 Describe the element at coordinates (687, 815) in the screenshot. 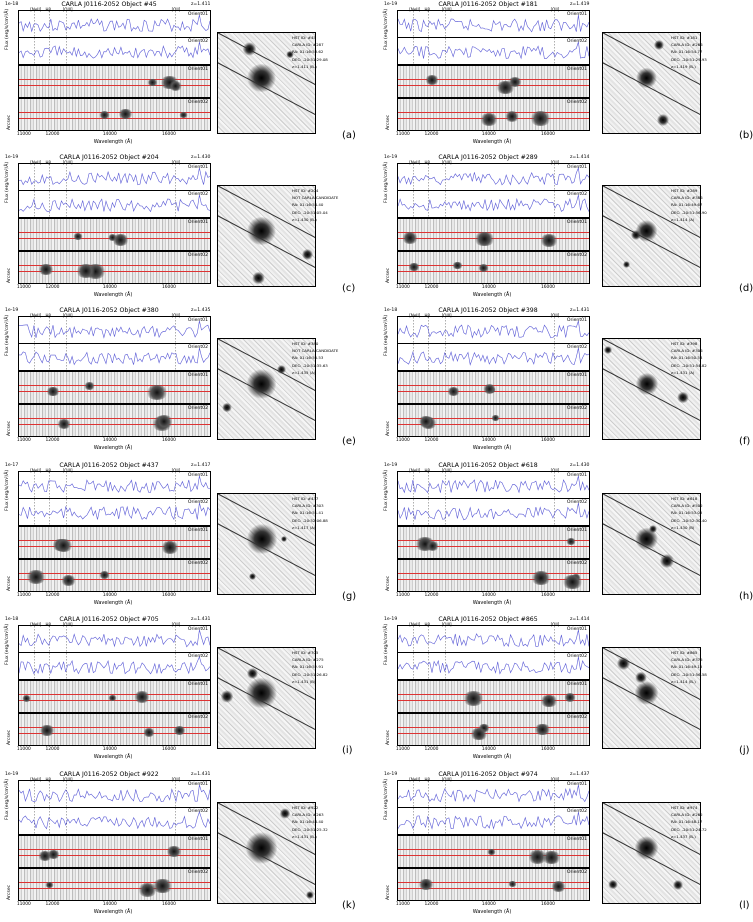

I see `object-info-line: CARLA ID: #262` at that location.